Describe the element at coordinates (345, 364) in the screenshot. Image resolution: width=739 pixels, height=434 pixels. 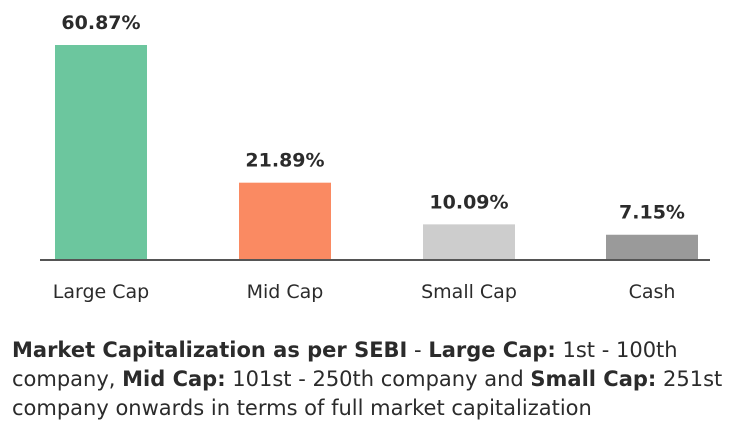
I see `footnote-large-cap-desc: 1st - 100th company,` at that location.